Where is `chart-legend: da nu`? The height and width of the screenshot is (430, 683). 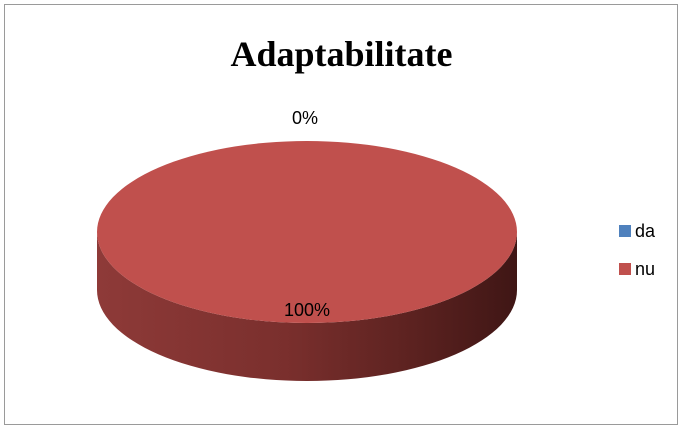
chart-legend: da nu is located at coordinates (649, 258).